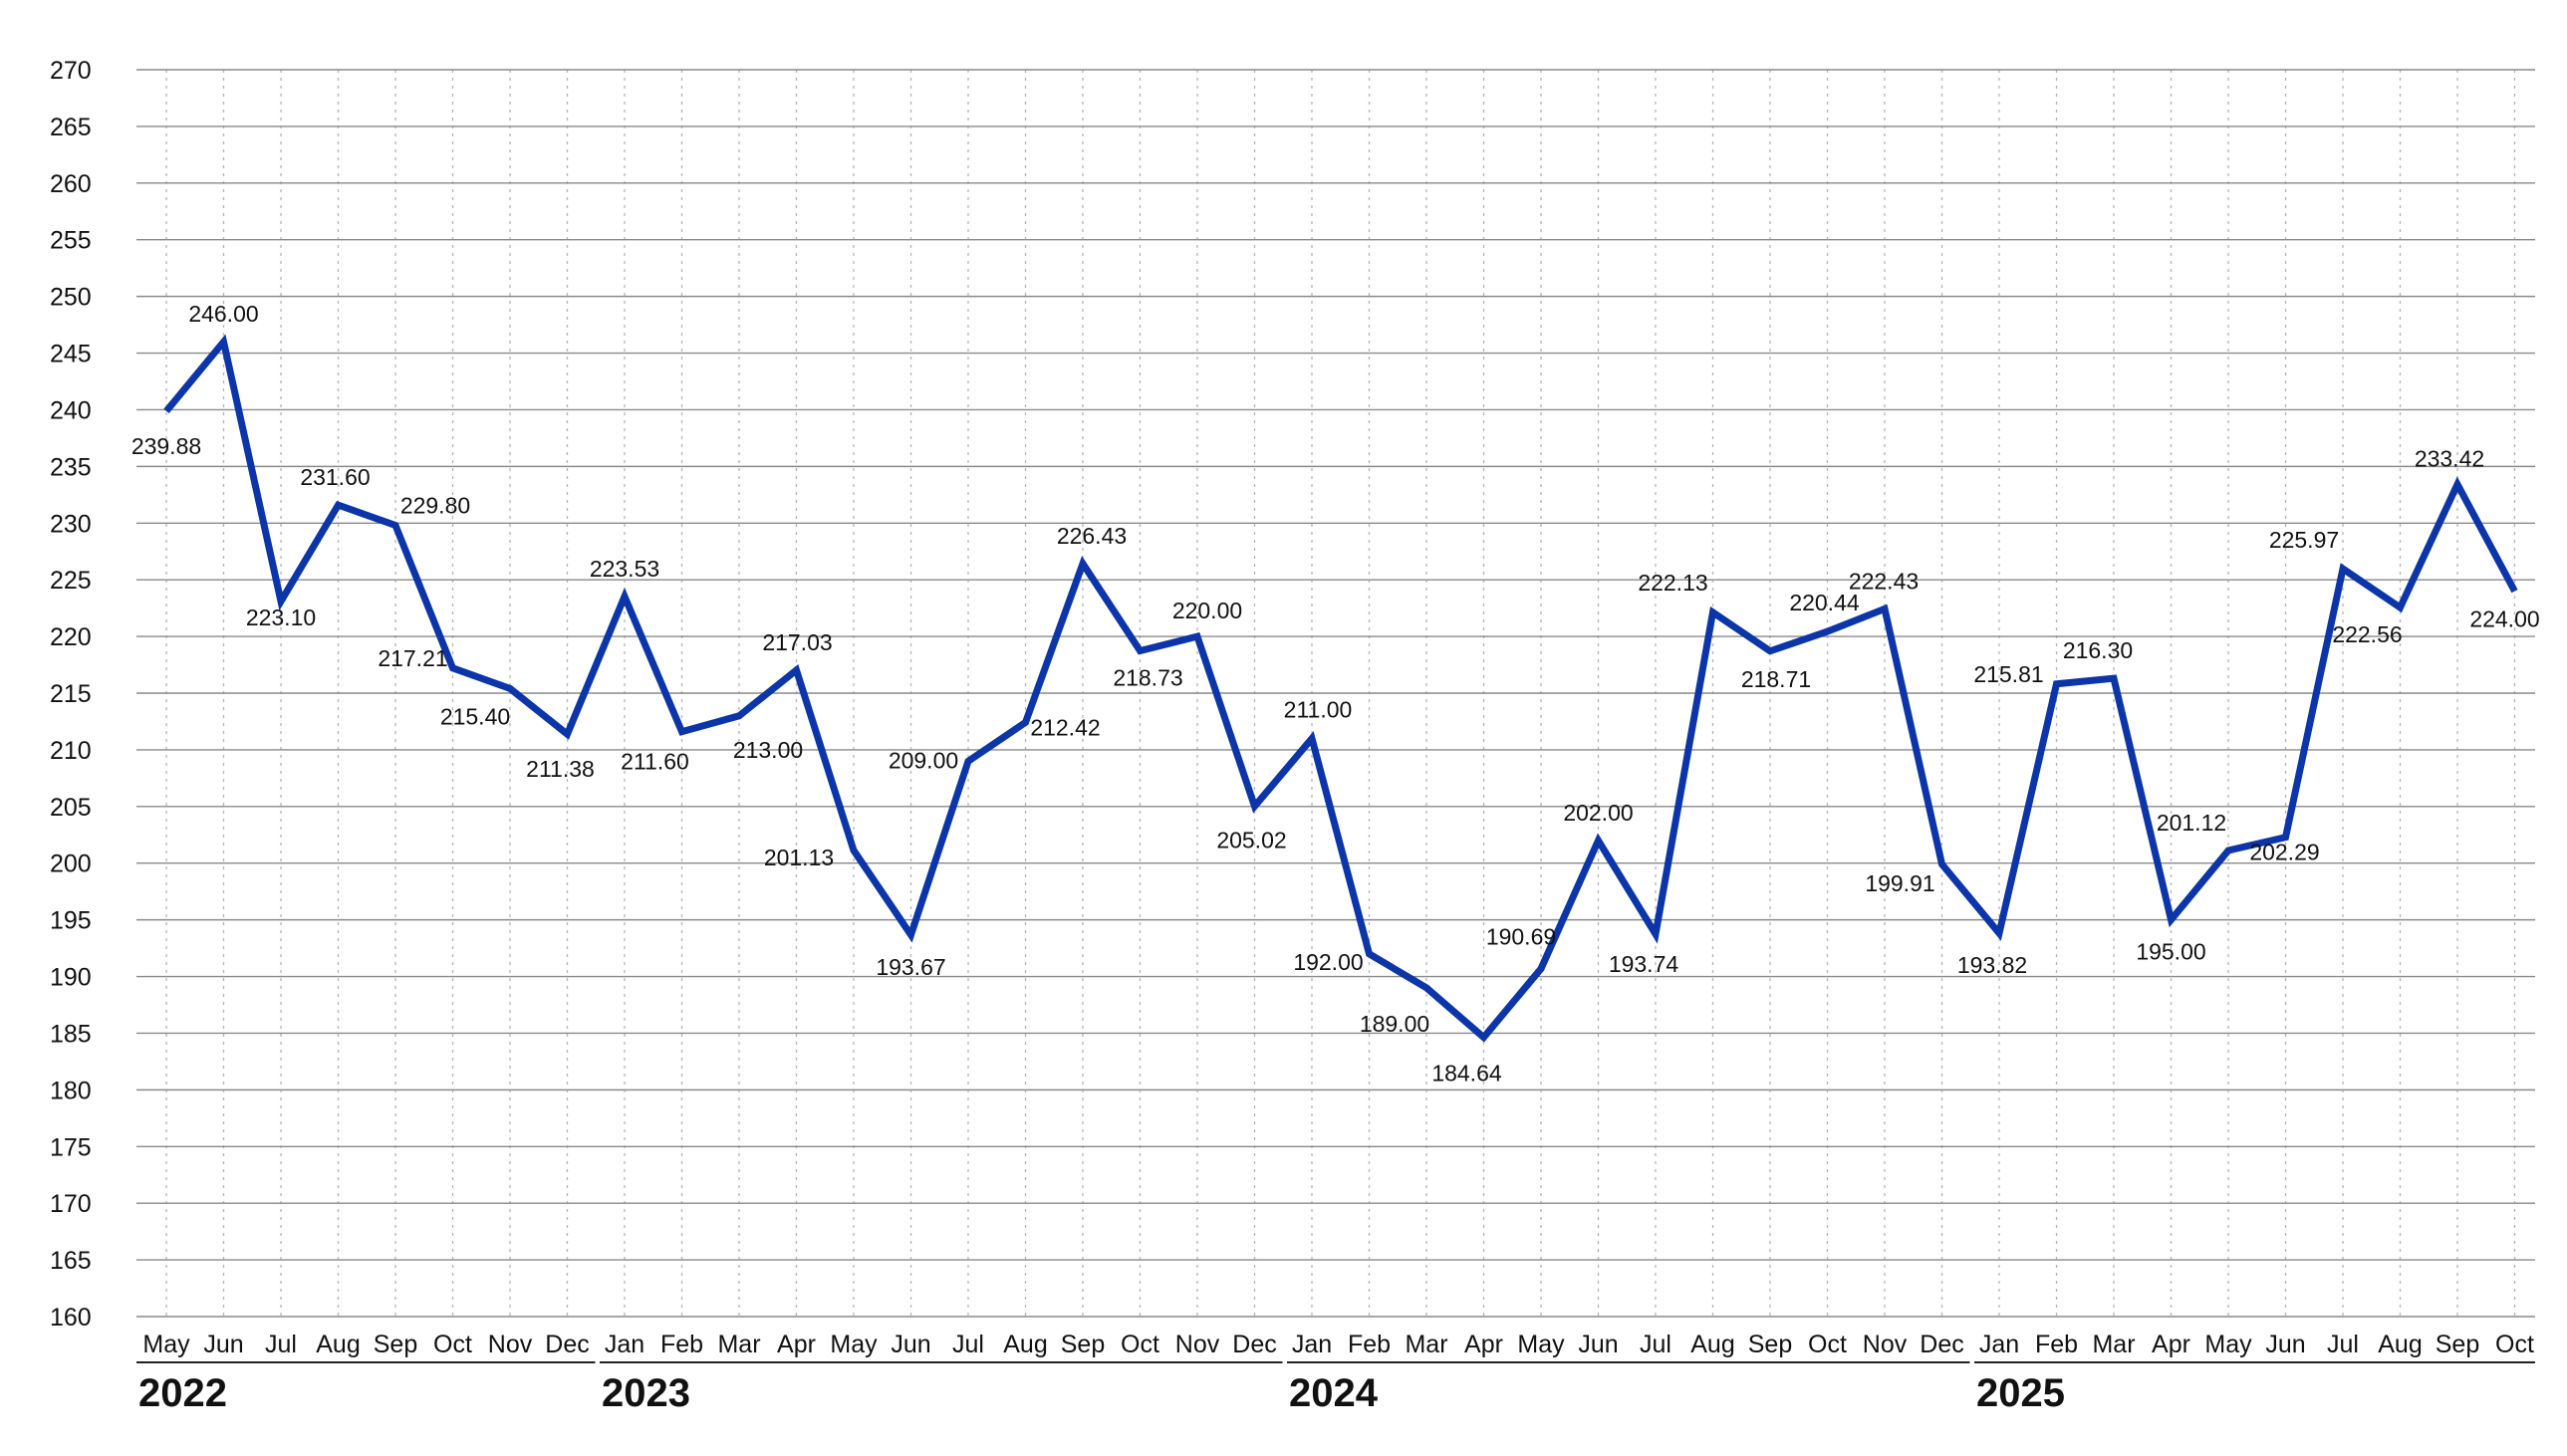 The height and width of the screenshot is (1456, 2567). What do you see at coordinates (71, 581) in the screenshot?
I see `y-tick-label: 225` at bounding box center [71, 581].